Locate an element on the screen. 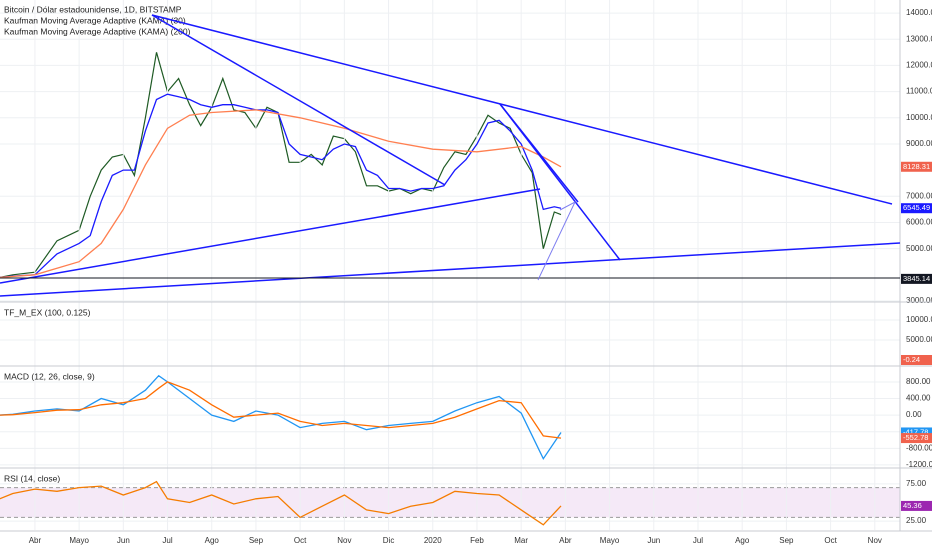 The width and height of the screenshot is (932, 550). y-tick-label: 12000.00 is located at coordinates (919, 65).